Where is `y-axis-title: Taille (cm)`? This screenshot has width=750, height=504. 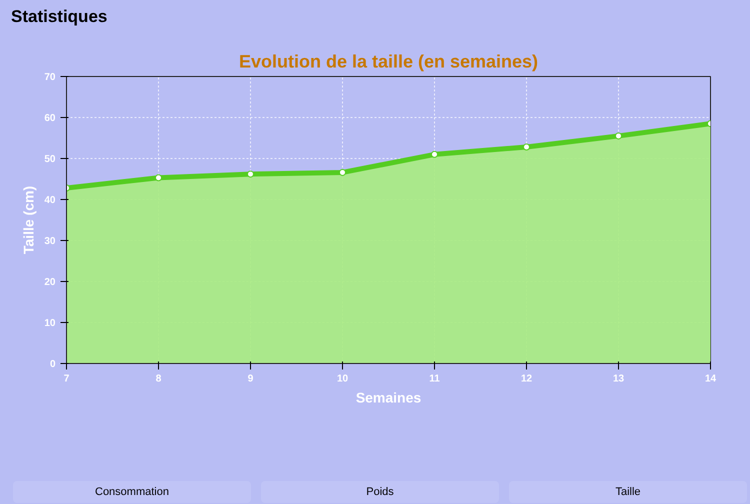
y-axis-title: Taille (cm) is located at coordinates (28, 220).